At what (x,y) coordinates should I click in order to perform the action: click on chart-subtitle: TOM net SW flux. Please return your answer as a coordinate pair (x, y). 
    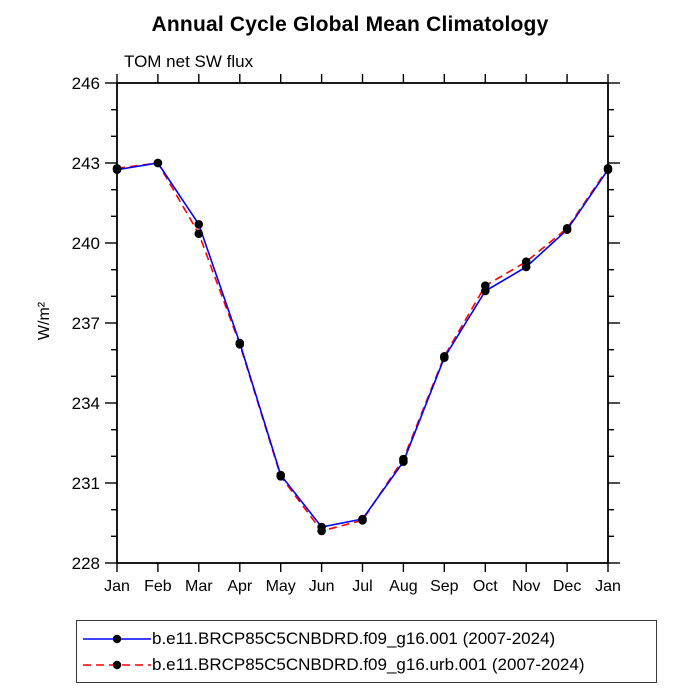
    Looking at the image, I should click on (189, 61).